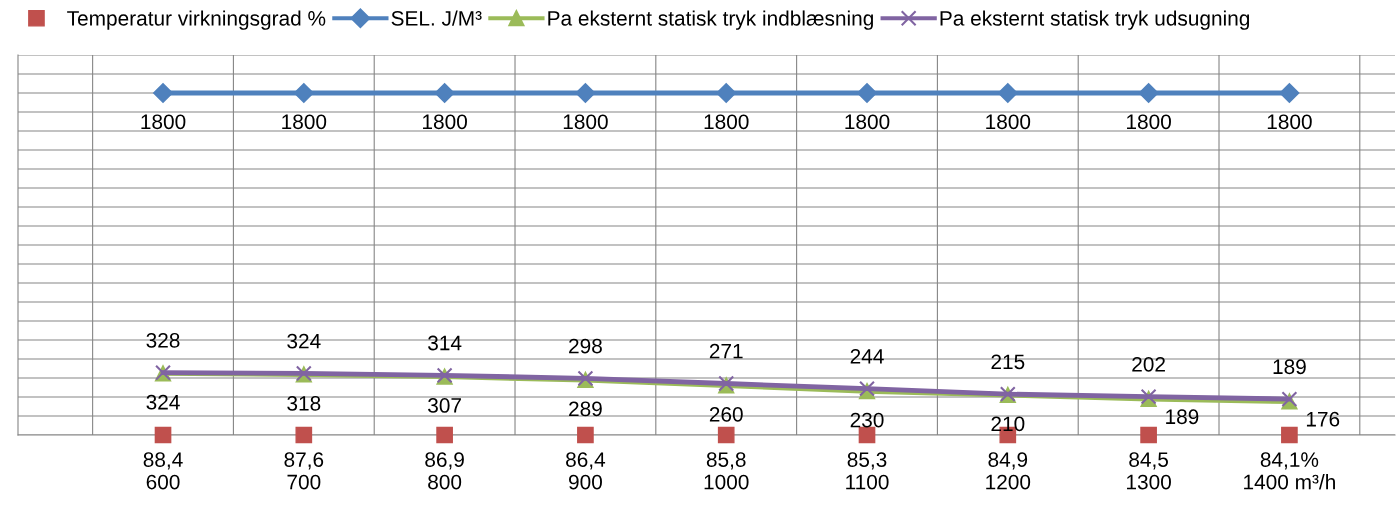 The height and width of the screenshot is (515, 1400). What do you see at coordinates (445, 343) in the screenshot?
I see `data-label: 314` at bounding box center [445, 343].